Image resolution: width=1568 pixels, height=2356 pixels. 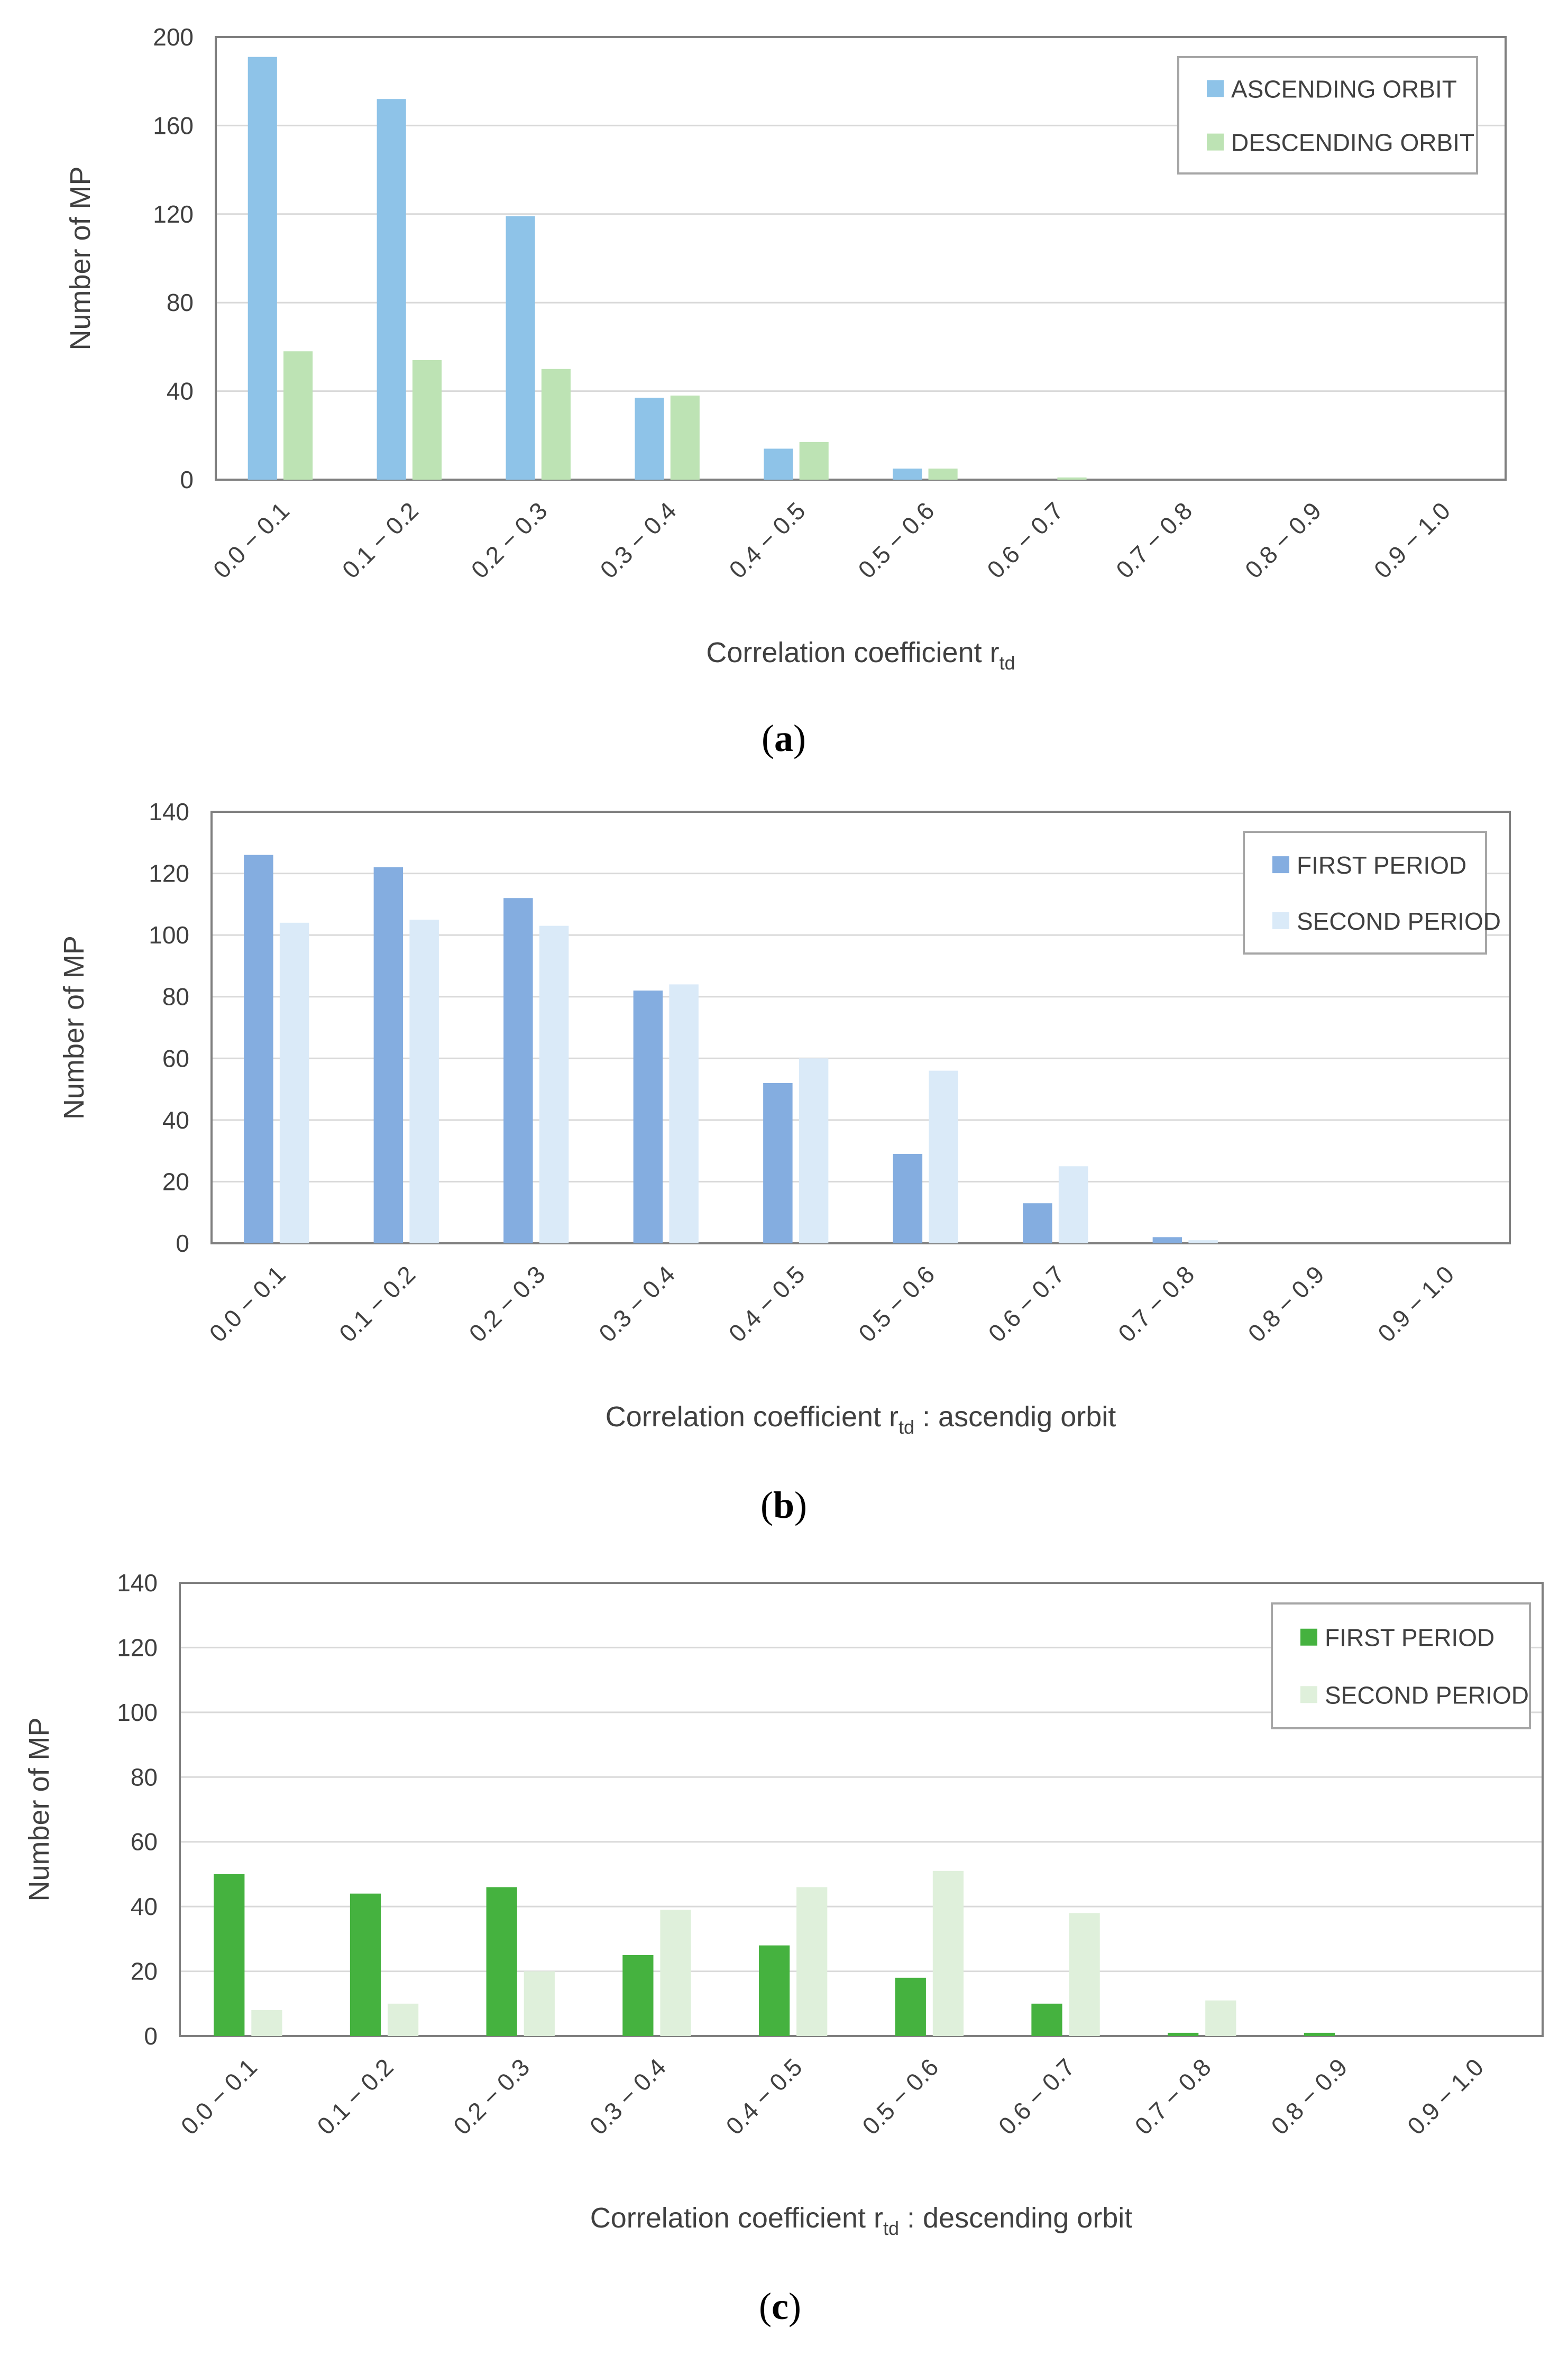 I want to click on y-tick-label: 20, so click(x=144, y=1971).